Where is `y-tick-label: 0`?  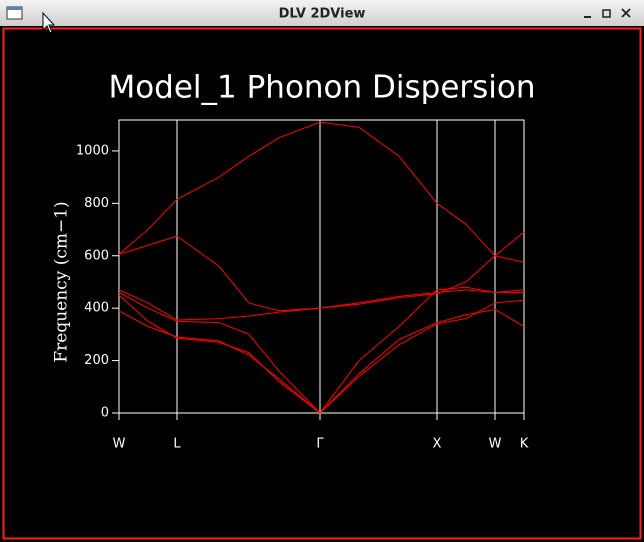 y-tick-label: 0 is located at coordinates (105, 413).